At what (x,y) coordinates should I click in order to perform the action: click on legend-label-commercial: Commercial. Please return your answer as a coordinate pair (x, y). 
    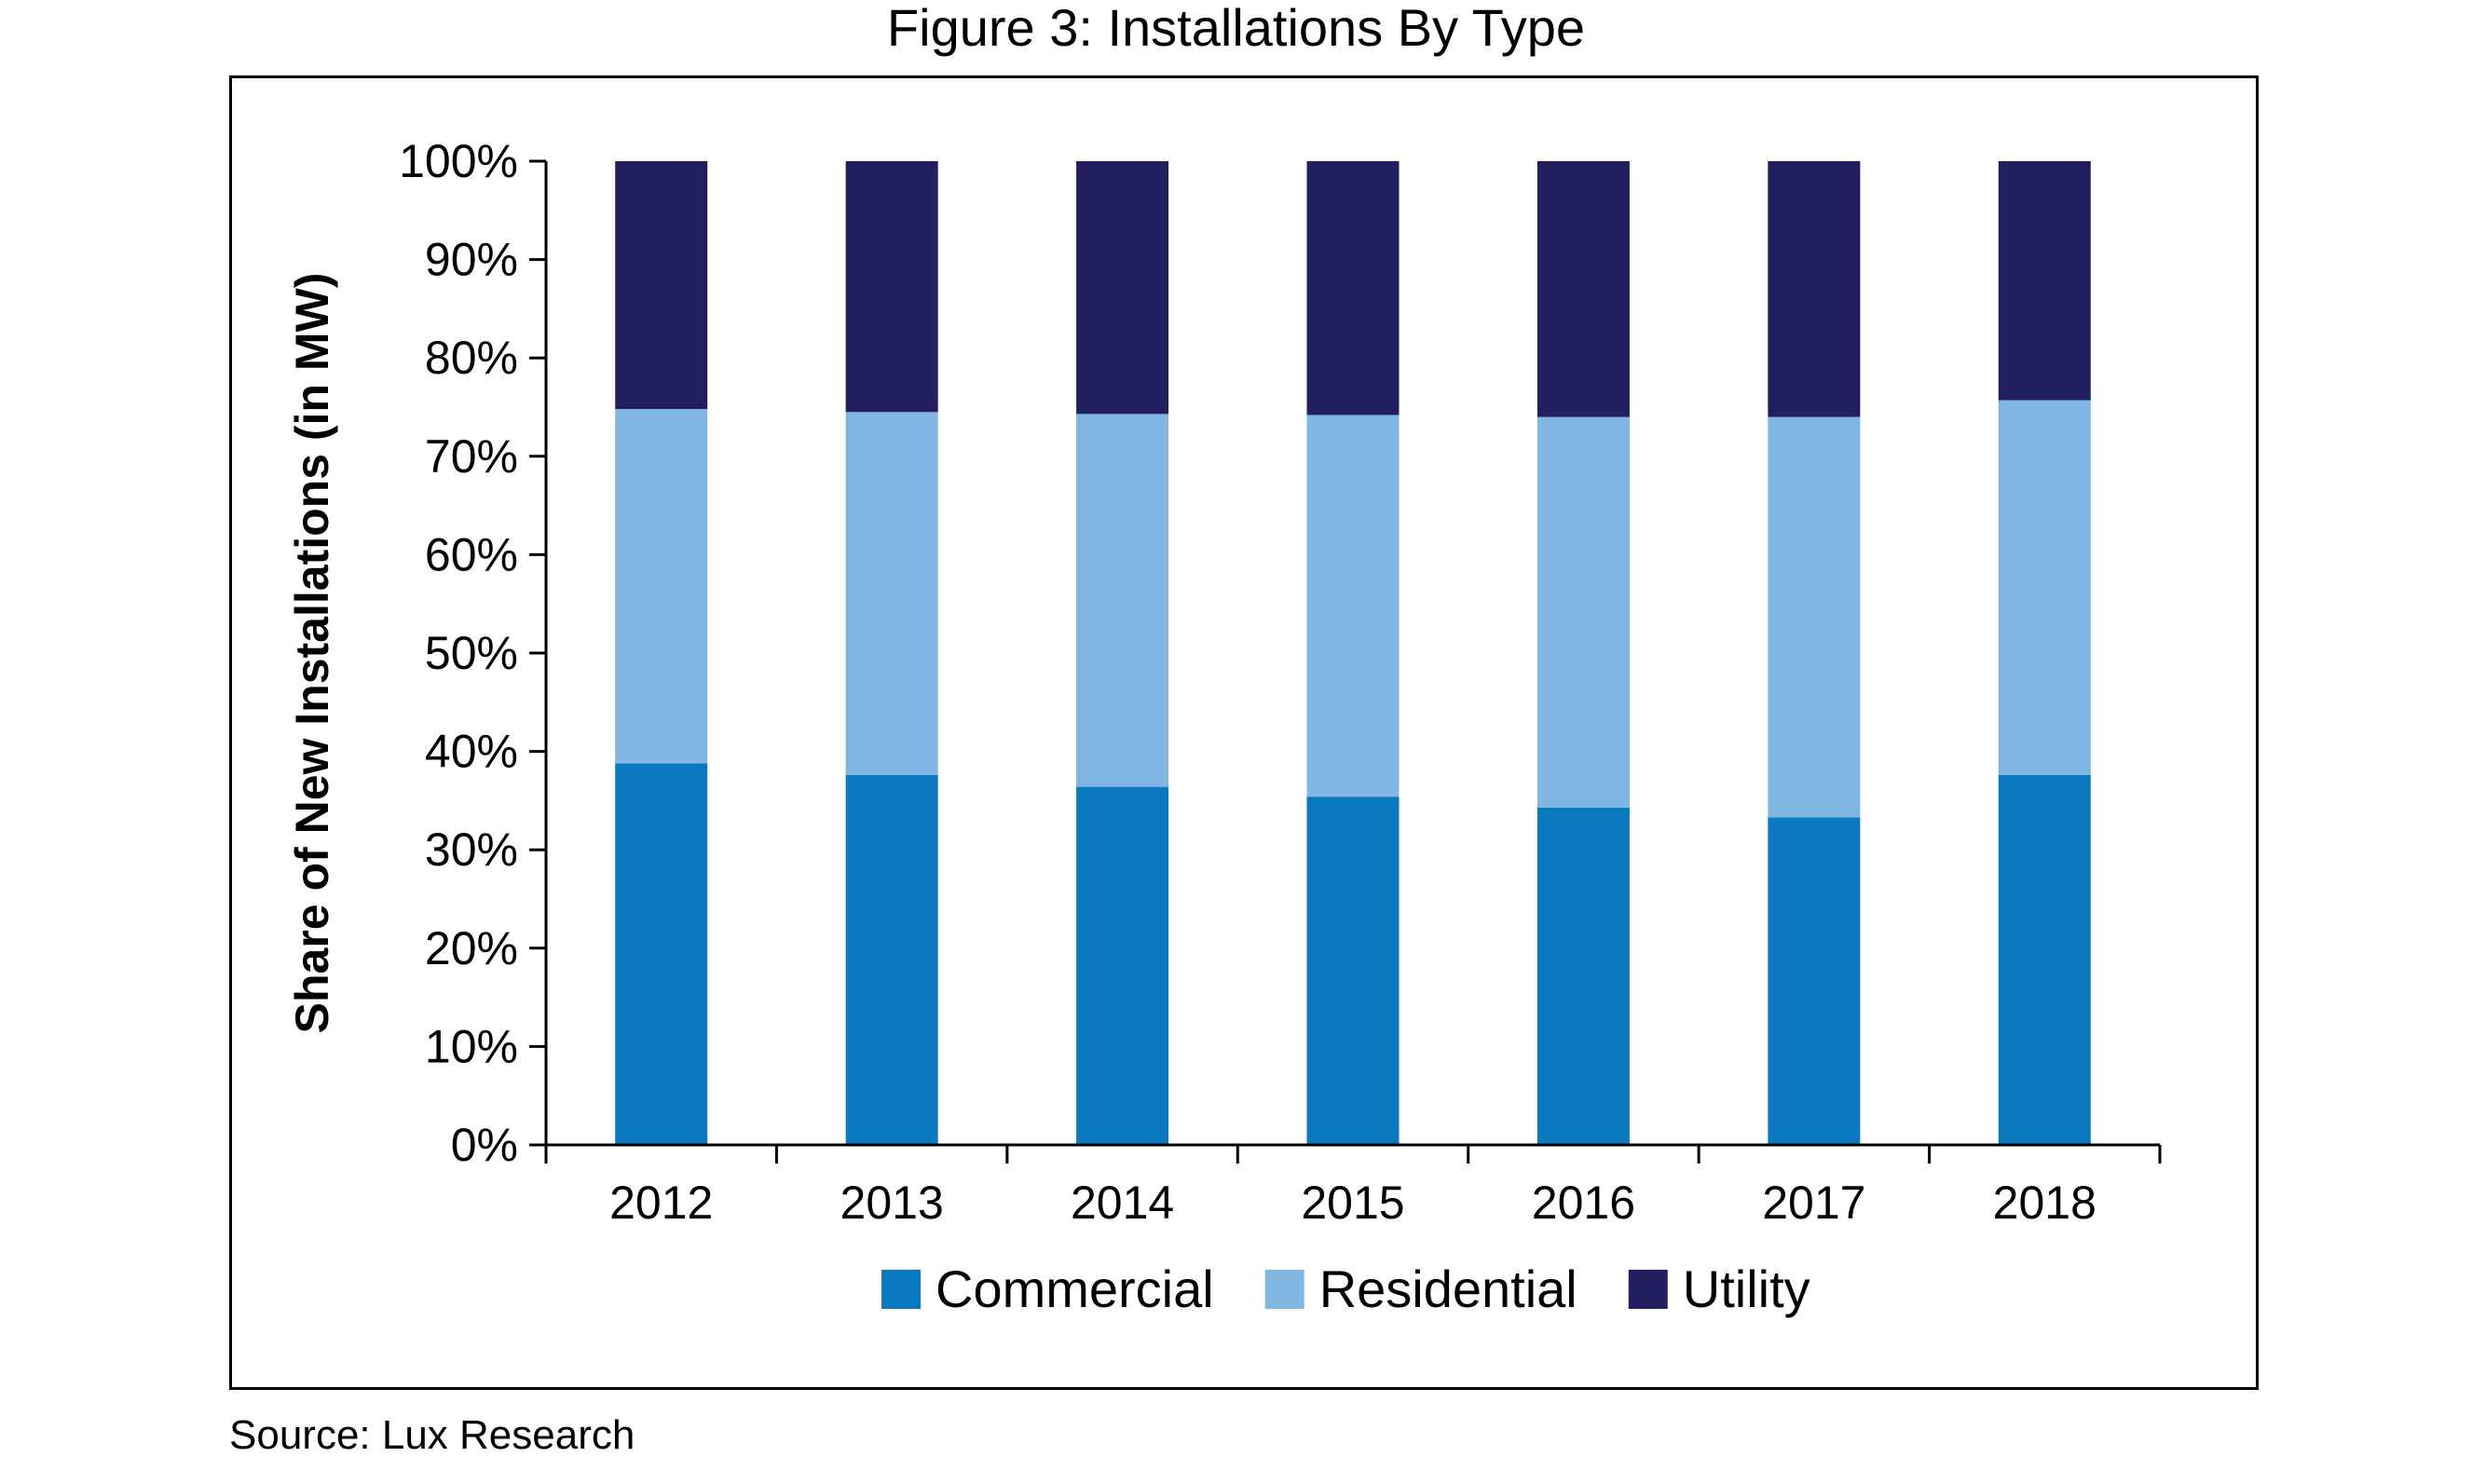
    Looking at the image, I should click on (1075, 1288).